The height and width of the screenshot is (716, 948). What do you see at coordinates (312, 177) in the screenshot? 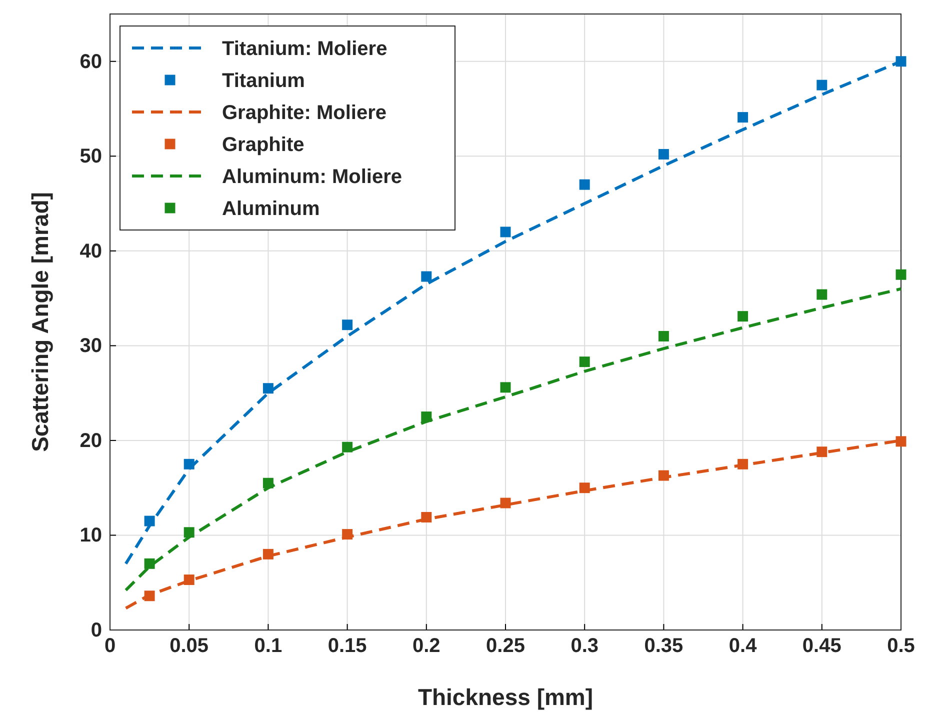
I see `legend-label: Aluminum: Moliere` at bounding box center [312, 177].